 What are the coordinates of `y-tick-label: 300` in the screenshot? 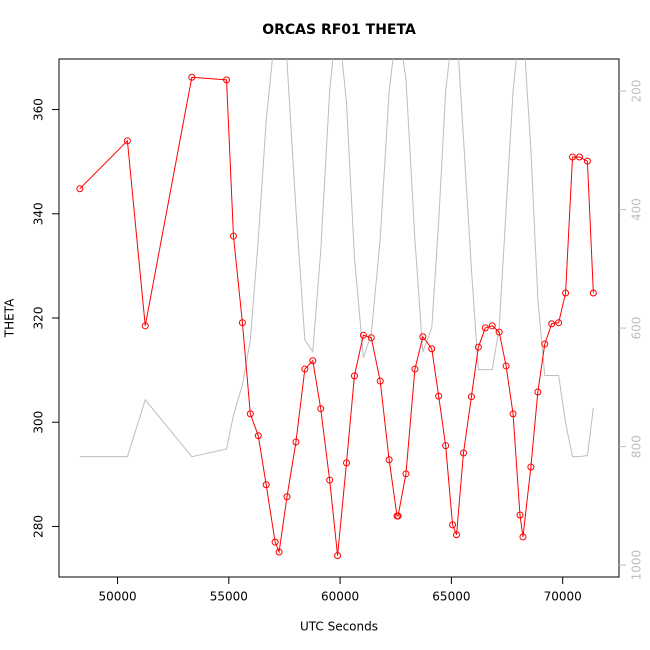 It's located at (39, 422).